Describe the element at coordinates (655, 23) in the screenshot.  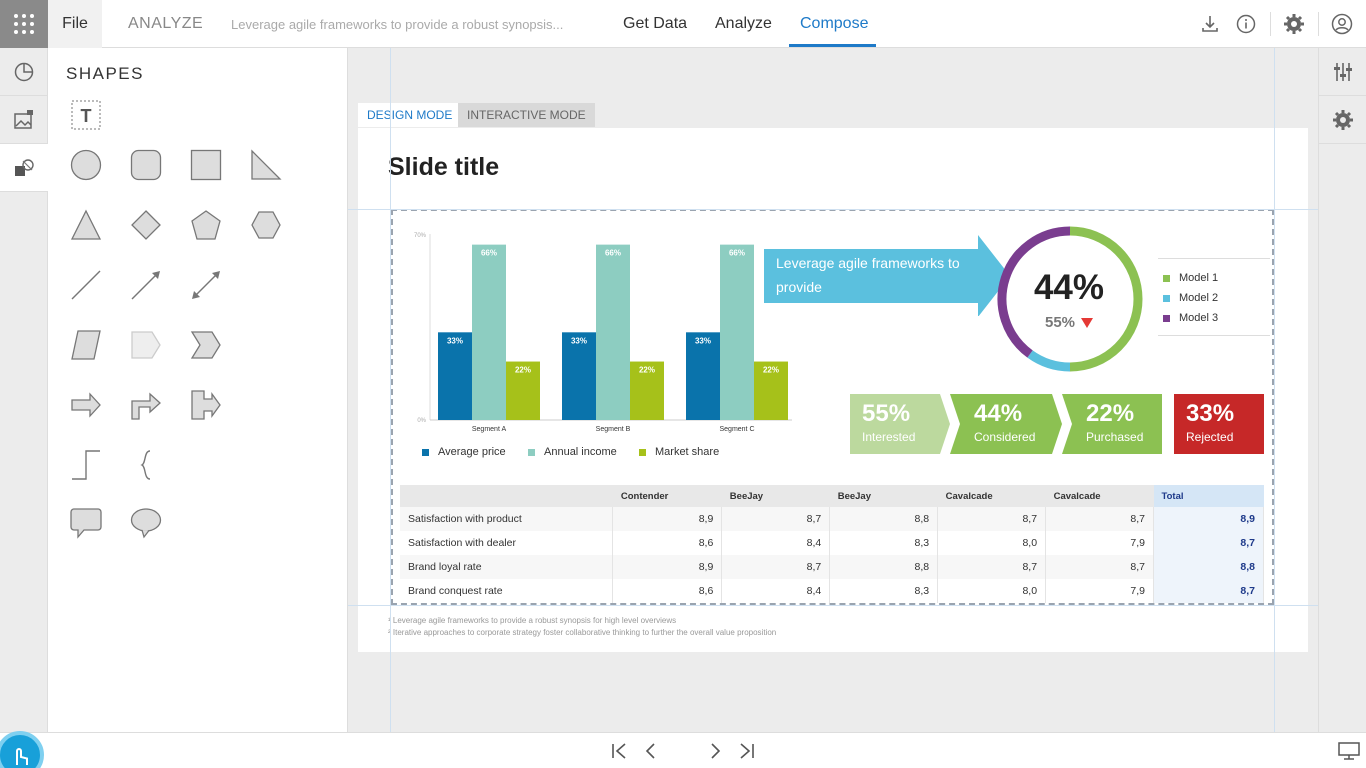
I see `tab-get-data: Get Data` at that location.